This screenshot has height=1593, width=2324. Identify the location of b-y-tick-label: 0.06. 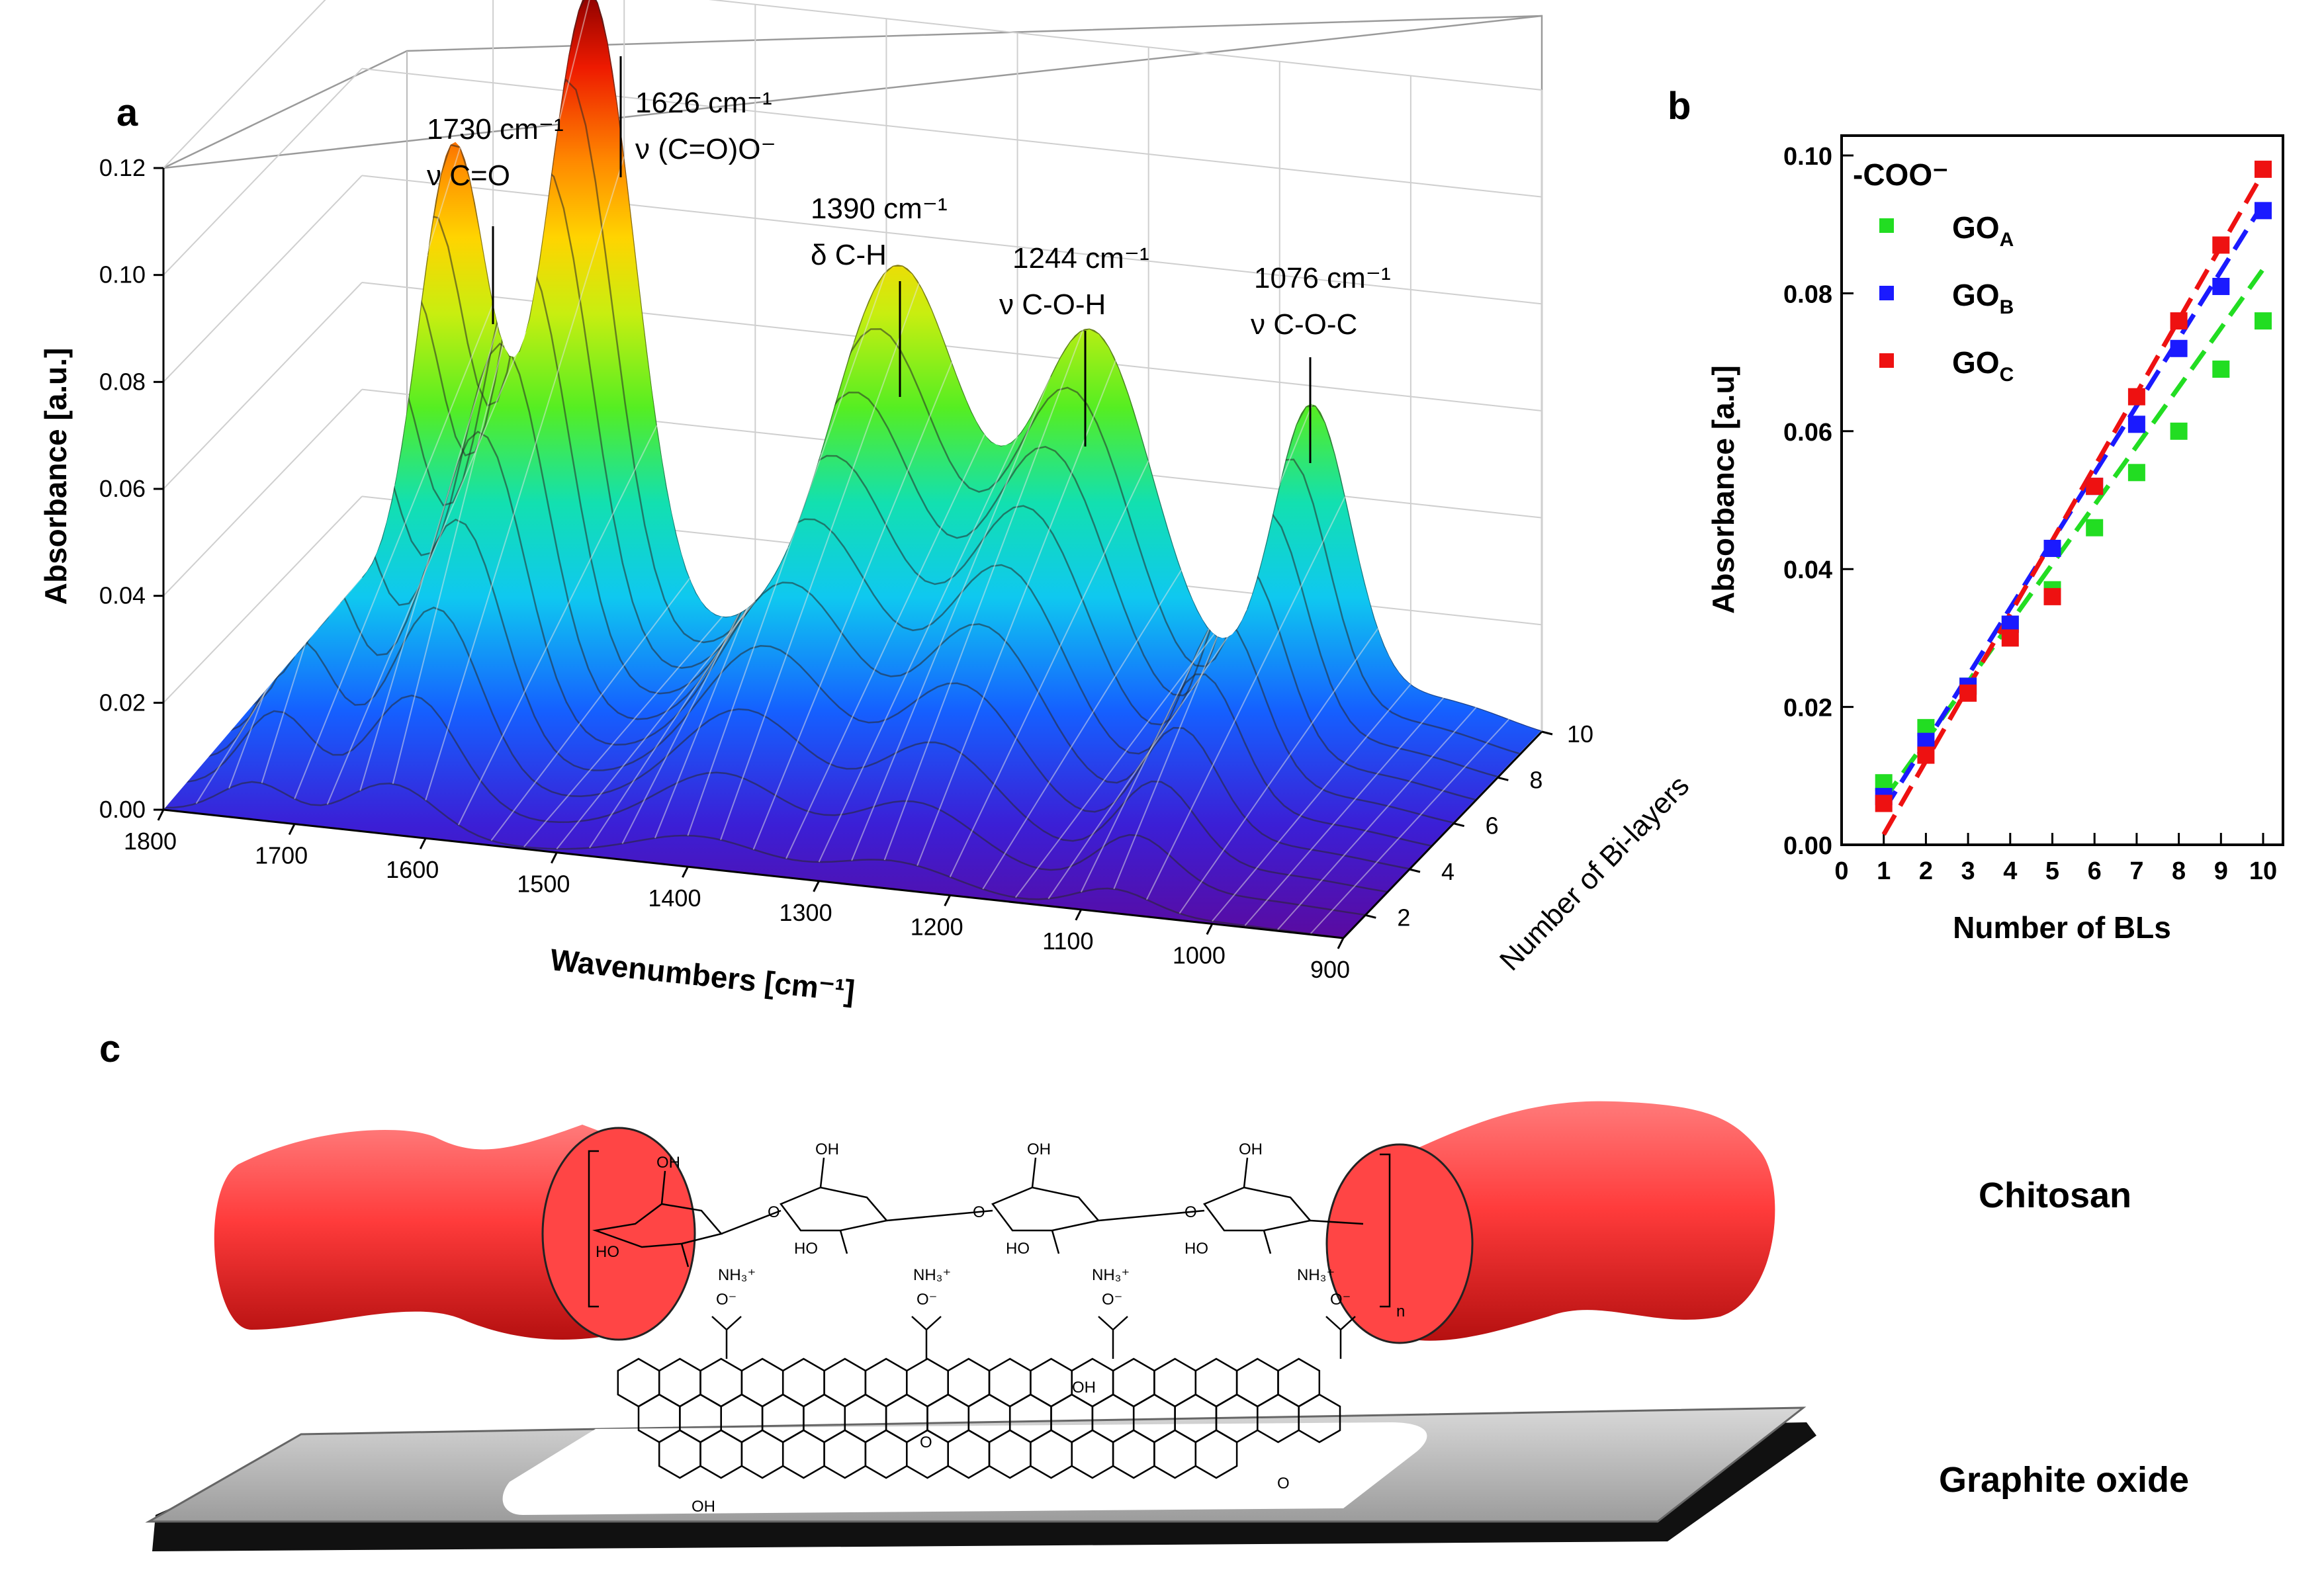
(1807, 433).